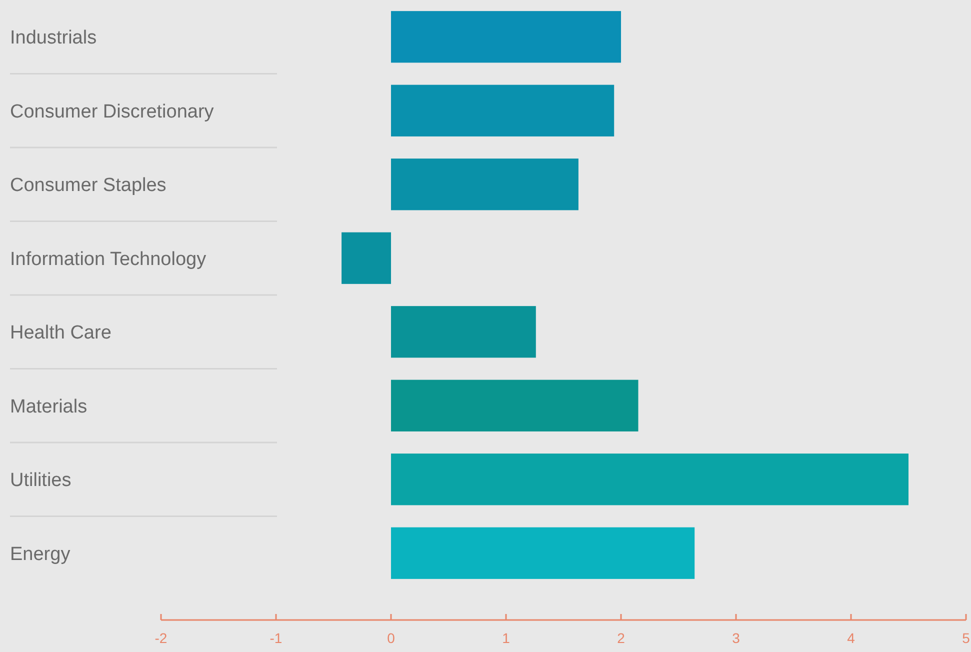  Describe the element at coordinates (621, 638) in the screenshot. I see `x-tick-label: 2` at that location.